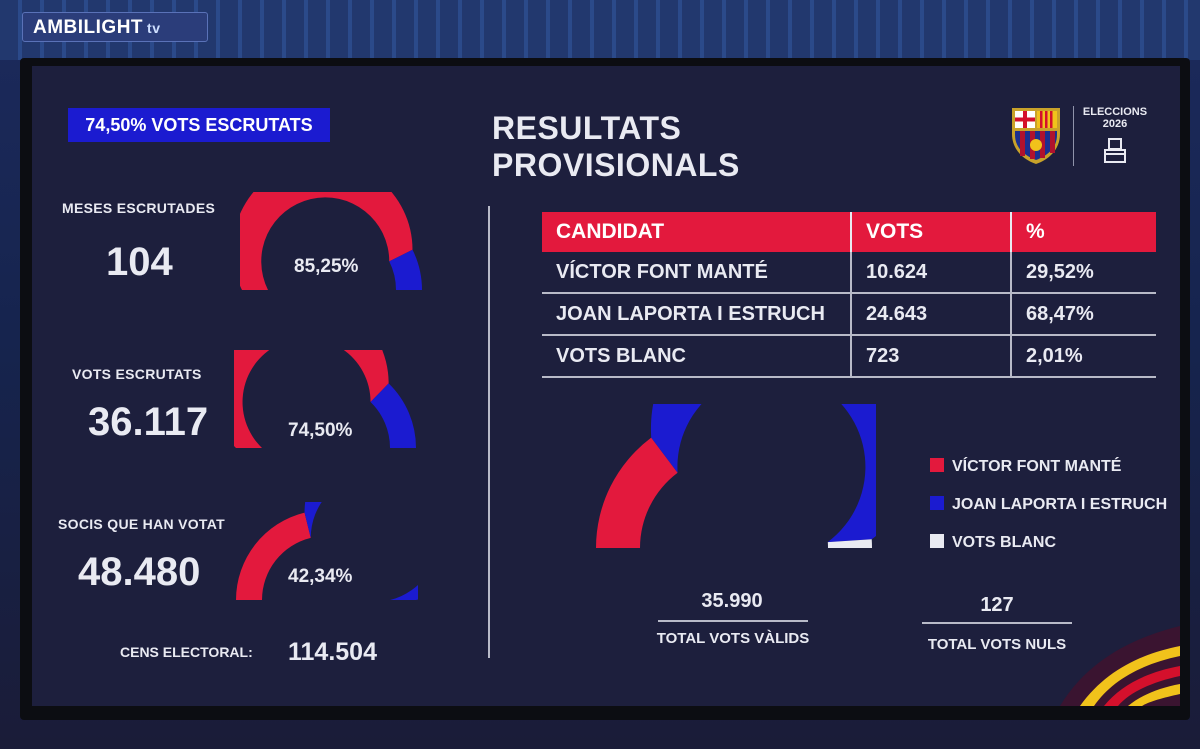  Describe the element at coordinates (139, 572) in the screenshot. I see `stat-value-socis: 48.480` at that location.